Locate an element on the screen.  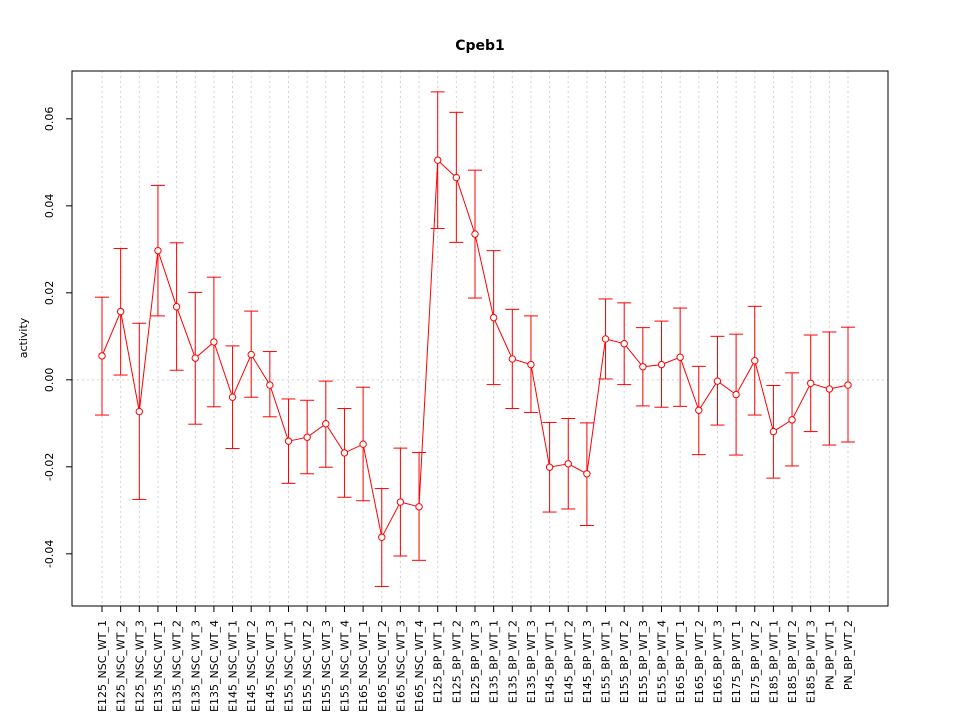
x-tick-label: E135_NSC_WT_1 is located at coordinates (158, 666).